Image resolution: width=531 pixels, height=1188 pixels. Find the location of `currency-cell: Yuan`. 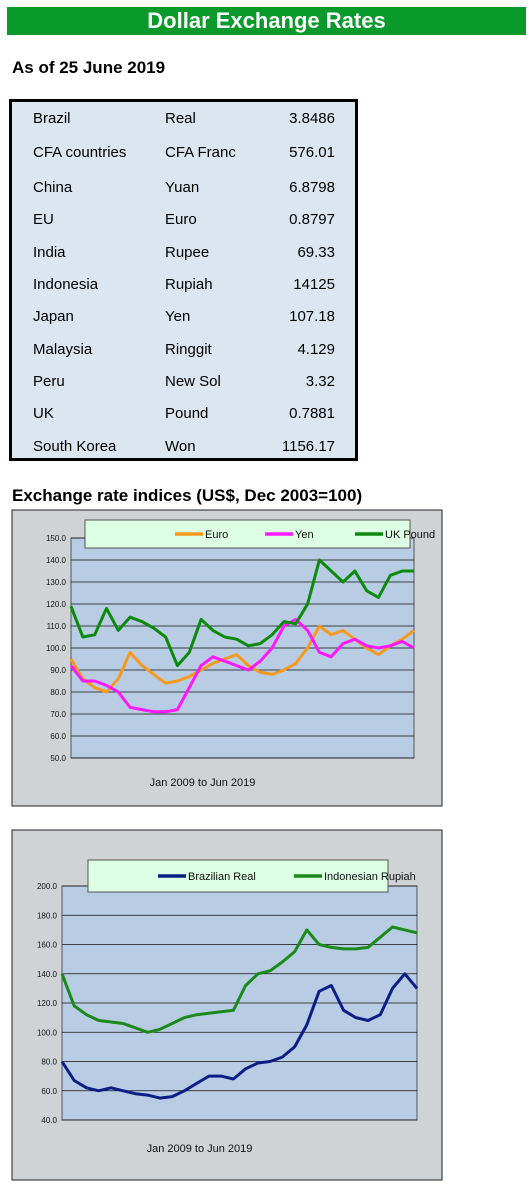

currency-cell: Yuan is located at coordinates (182, 187).